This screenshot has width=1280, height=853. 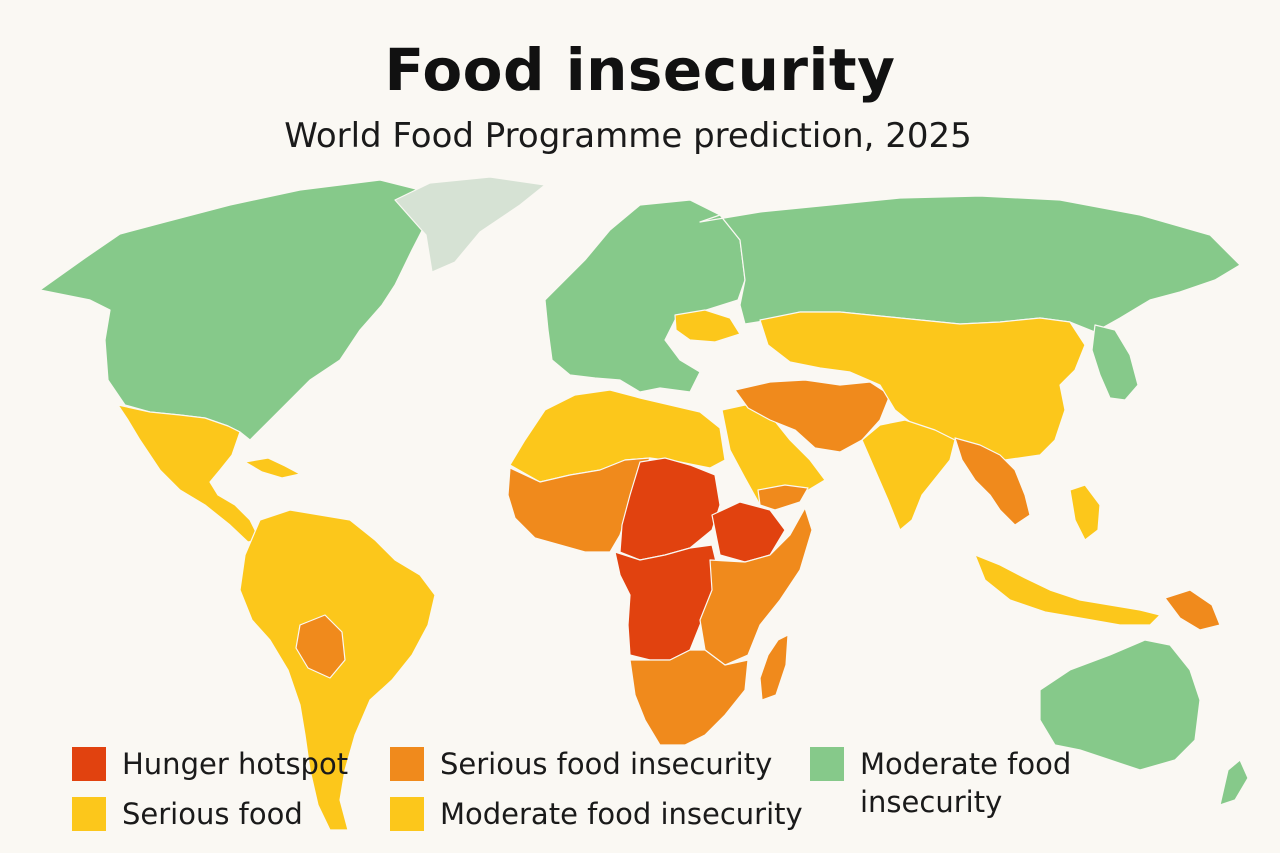 I want to click on japan-korea, so click(x=1115, y=362).